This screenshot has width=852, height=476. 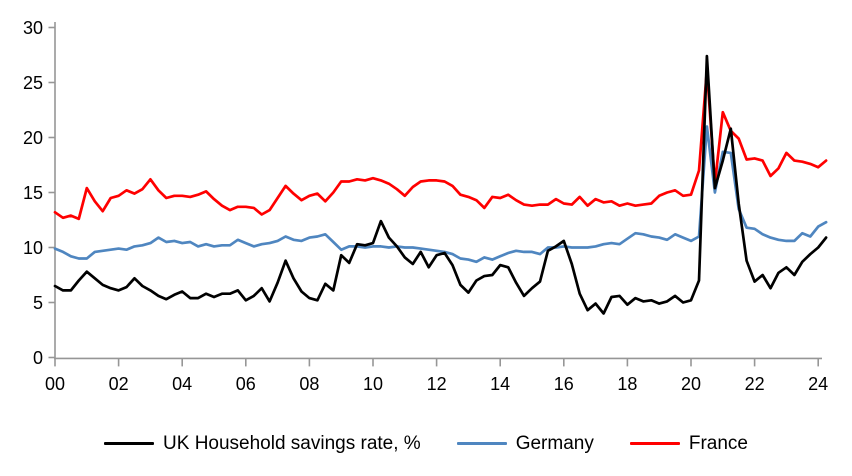 What do you see at coordinates (33, 83) in the screenshot?
I see `y-tick-label: 25` at bounding box center [33, 83].